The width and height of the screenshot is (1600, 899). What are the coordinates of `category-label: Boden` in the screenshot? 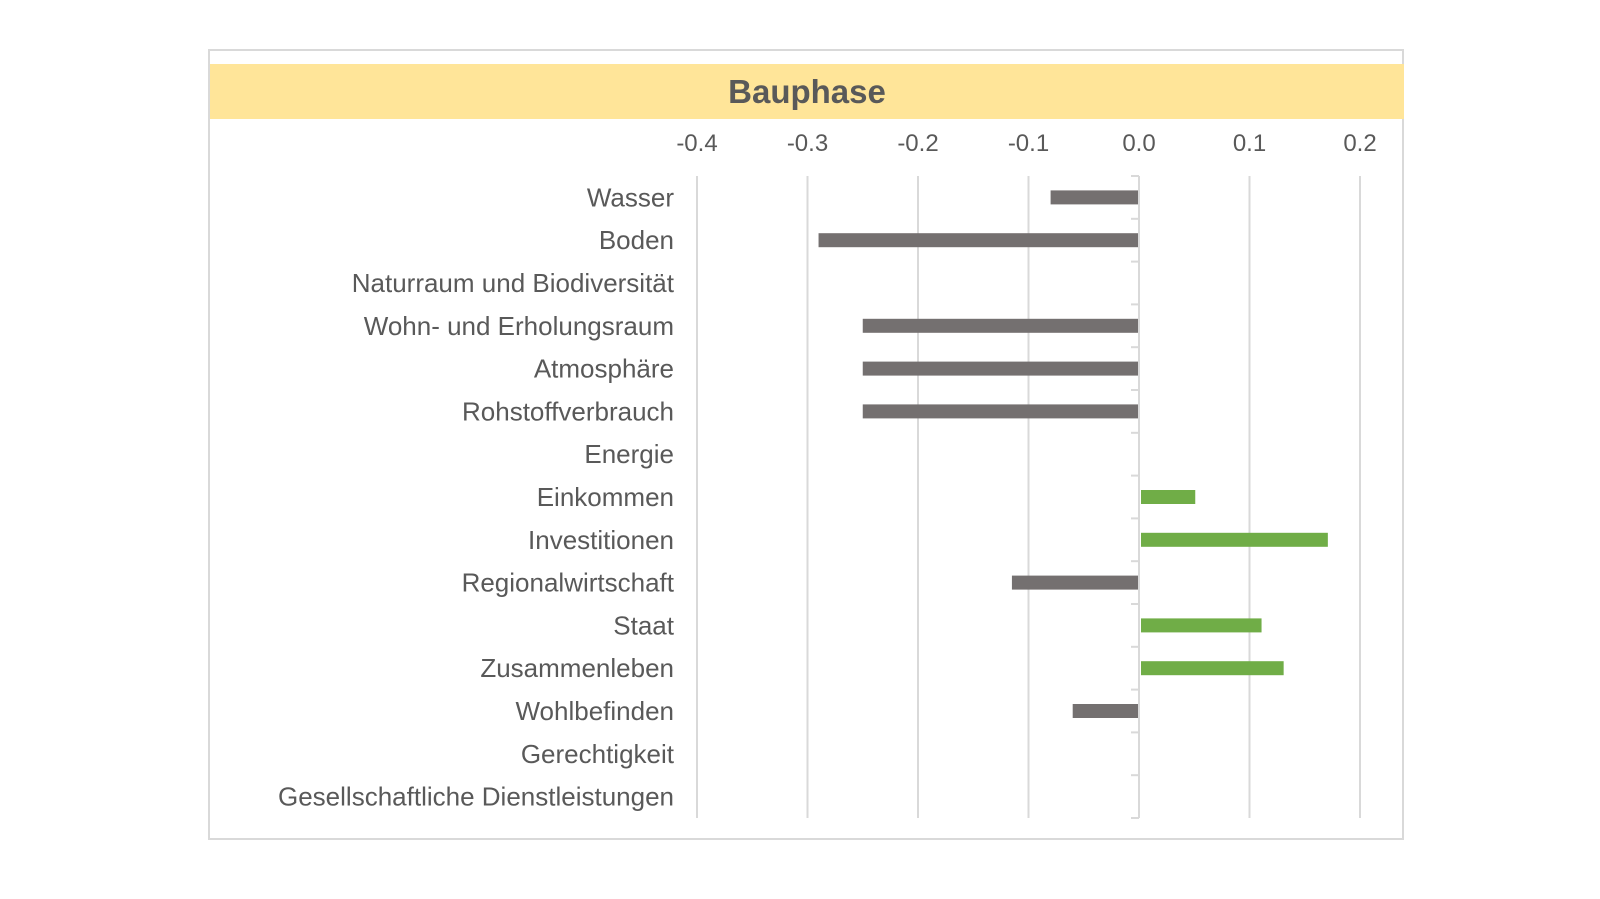 It's located at (636, 240).